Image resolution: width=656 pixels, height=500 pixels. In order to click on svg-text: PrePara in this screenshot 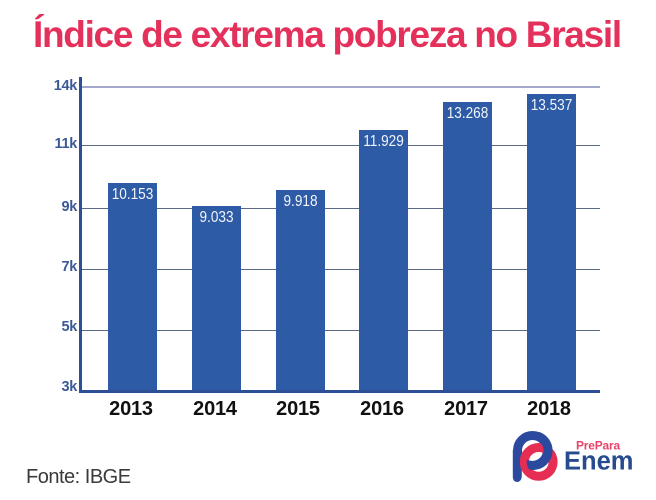, I will do `click(598, 446)`.